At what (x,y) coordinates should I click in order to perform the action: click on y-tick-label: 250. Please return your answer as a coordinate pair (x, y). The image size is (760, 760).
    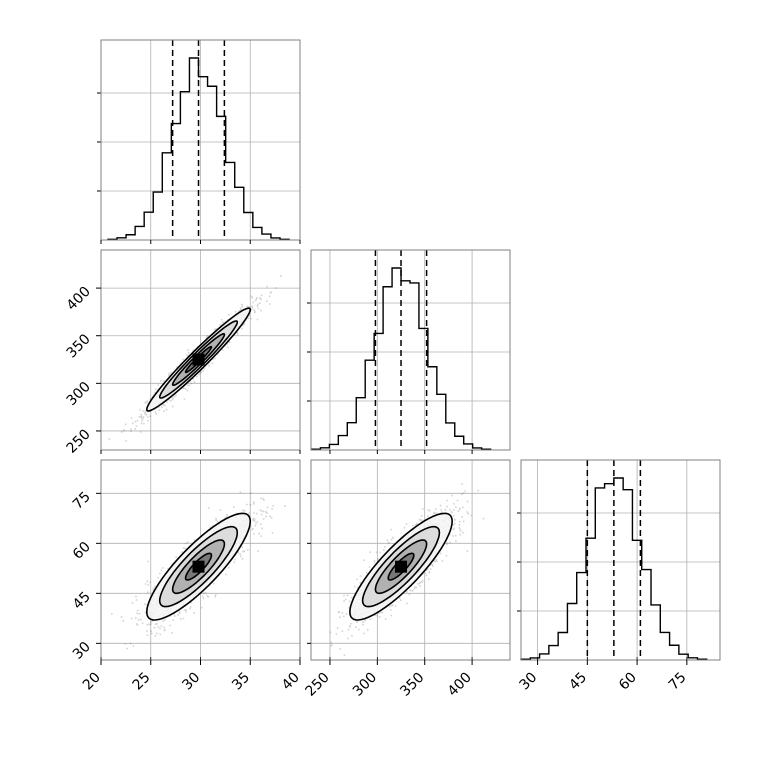
    Looking at the image, I should click on (79, 441).